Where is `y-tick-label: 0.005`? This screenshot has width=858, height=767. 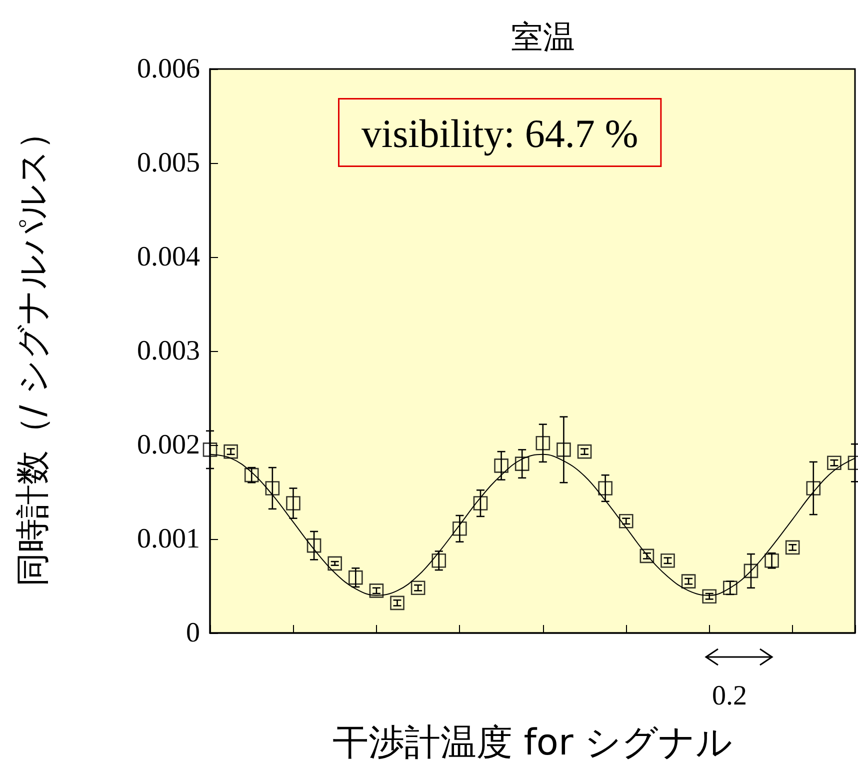 y-tick-label: 0.005 is located at coordinates (168, 163).